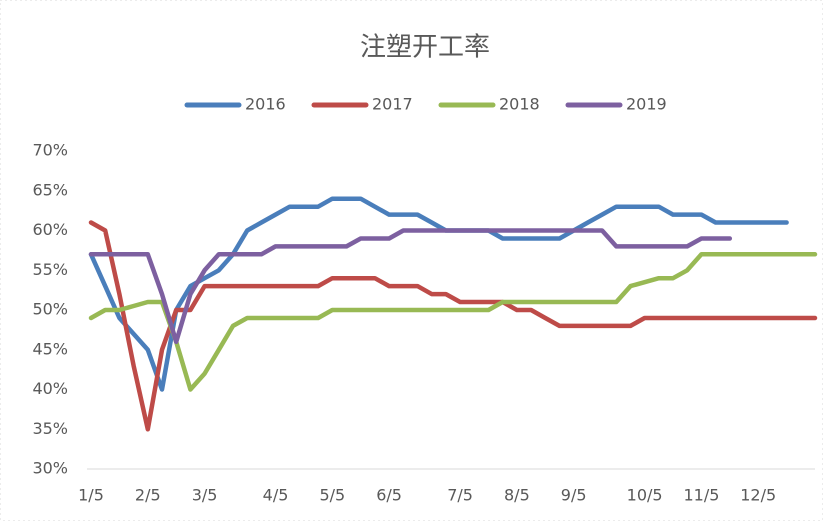 Image resolution: width=823 pixels, height=521 pixels. What do you see at coordinates (205, 495) in the screenshot?
I see `x-tick-label: 3/5` at bounding box center [205, 495].